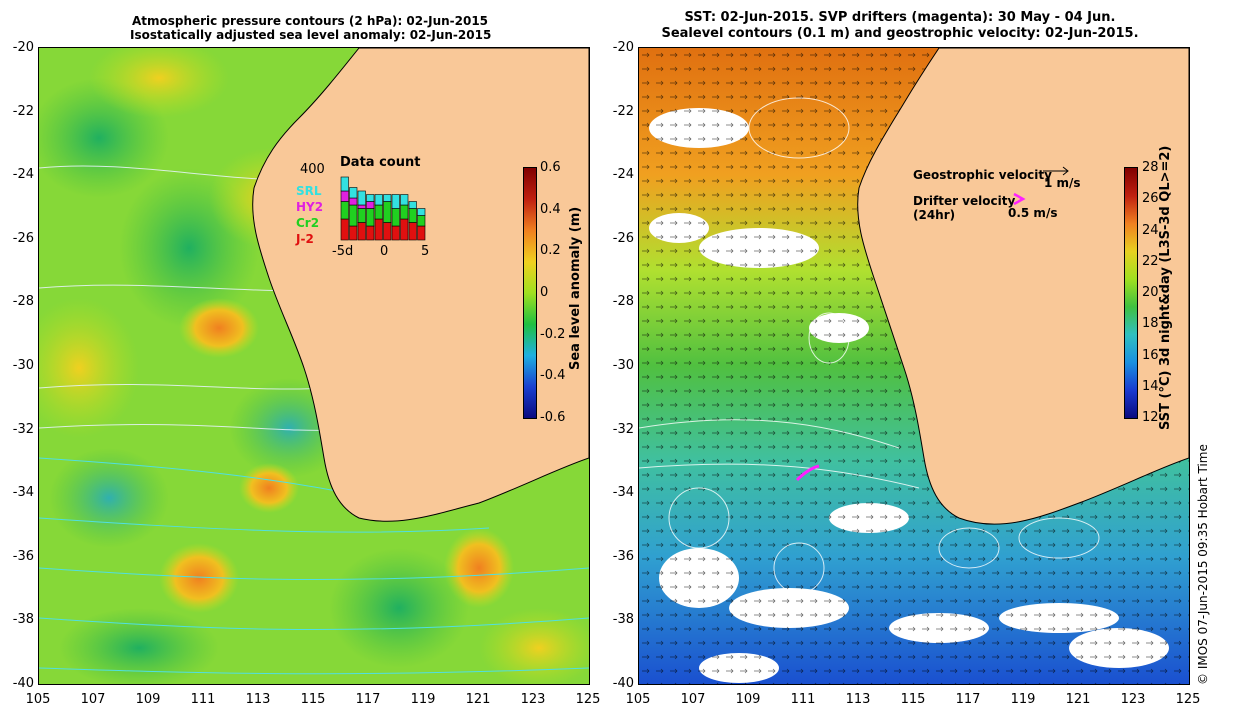 The height and width of the screenshot is (720, 1250). Describe the element at coordinates (421, 212) in the screenshot. I see `inset-bar-9-srl` at that location.